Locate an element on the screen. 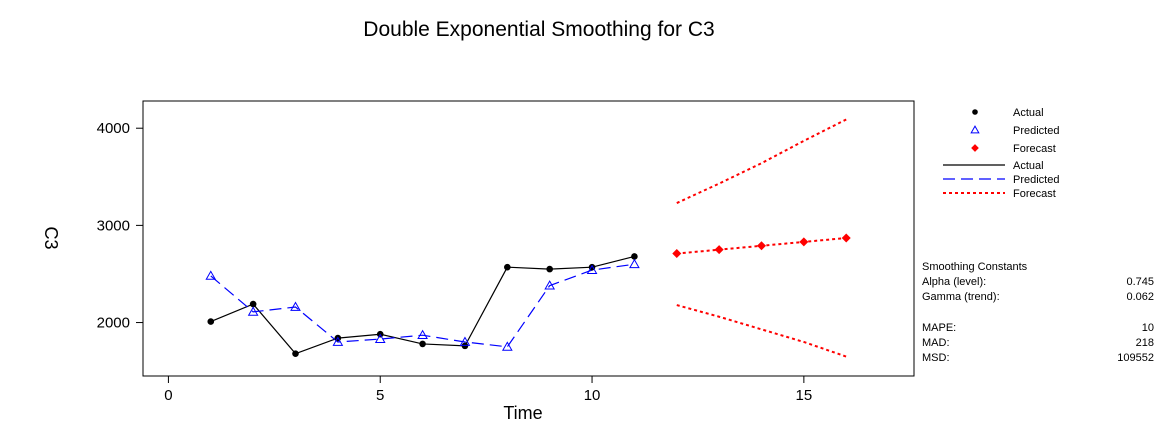  y-tick-label: 3000 is located at coordinates (113, 225).